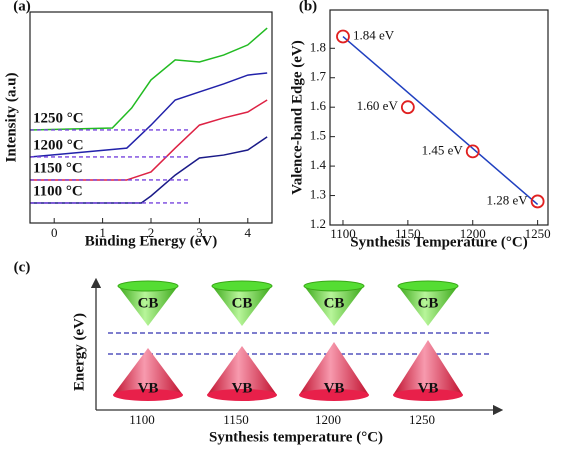 The image size is (567, 449). I want to click on y-tick-label: 1.3, so click(318, 194).